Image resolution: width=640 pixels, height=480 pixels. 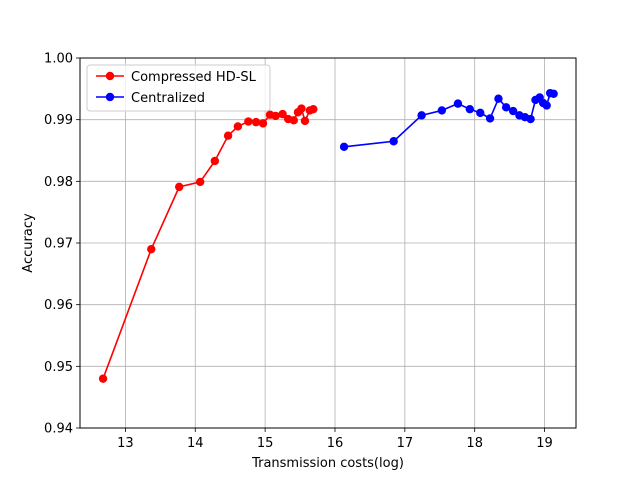 What do you see at coordinates (58, 120) in the screenshot?
I see `y-tick-label: 0.99` at bounding box center [58, 120].